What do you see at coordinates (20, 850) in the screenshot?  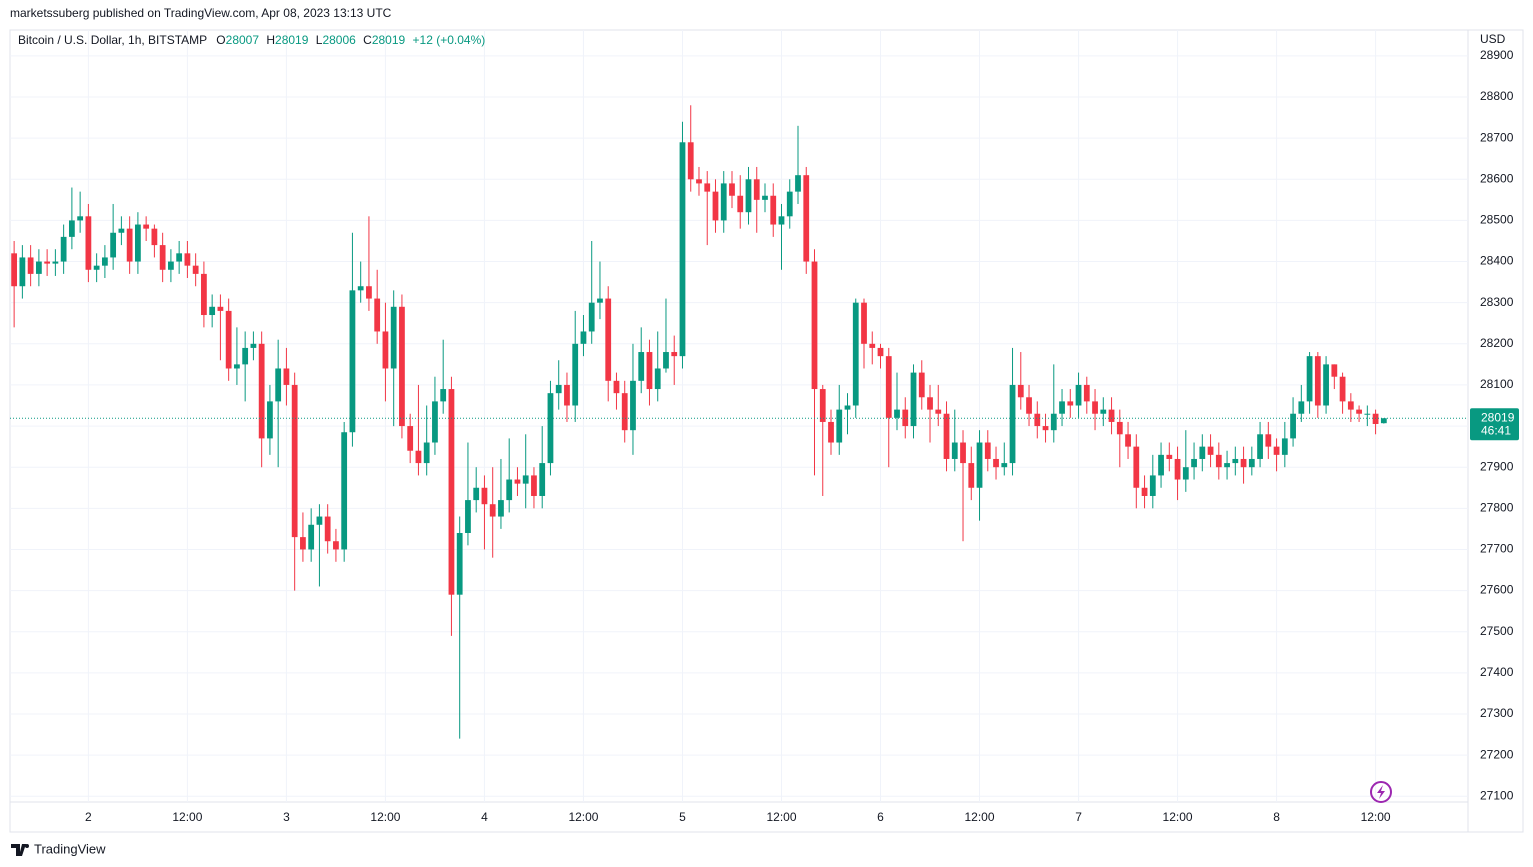 I see `brand-logo` at bounding box center [20, 850].